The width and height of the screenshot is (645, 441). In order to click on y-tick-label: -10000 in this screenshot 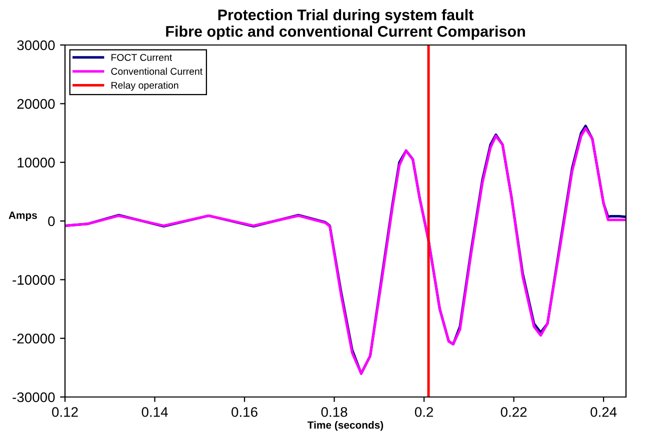, I will do `click(33, 280)`.